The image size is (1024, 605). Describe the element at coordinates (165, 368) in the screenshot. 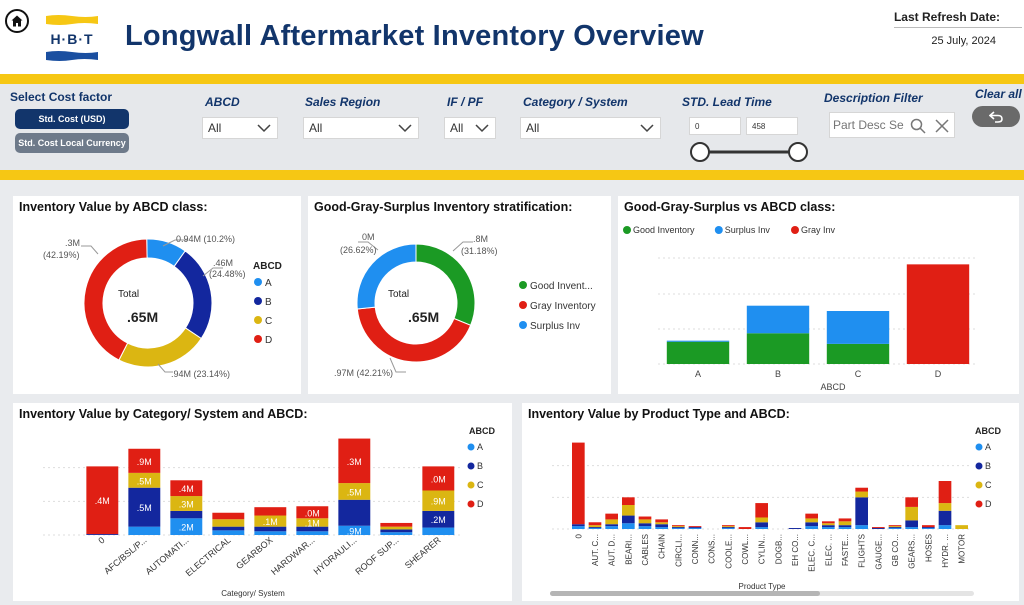

I see `leader-line` at that location.